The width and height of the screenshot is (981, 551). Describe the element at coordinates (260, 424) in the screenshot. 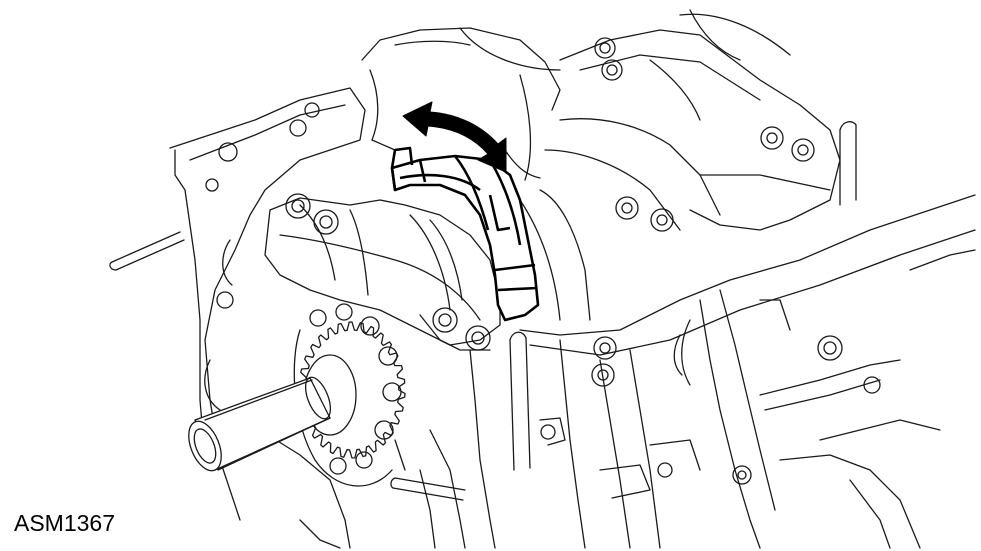

I see `crankshaft-snout` at that location.